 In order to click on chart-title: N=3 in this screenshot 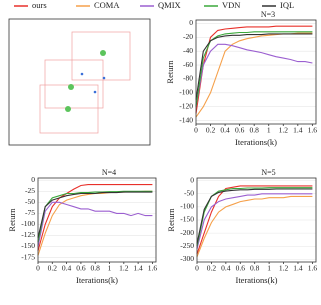, I will do `click(268, 14)`.